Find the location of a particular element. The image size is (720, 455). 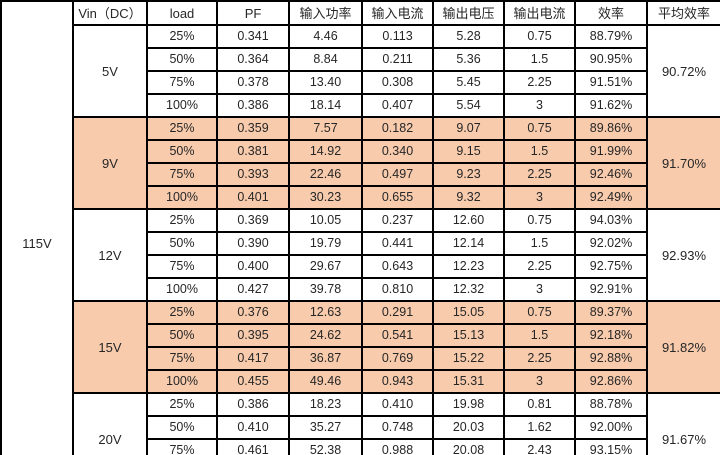

efficiency-cell: 93.15% is located at coordinates (611, 446).